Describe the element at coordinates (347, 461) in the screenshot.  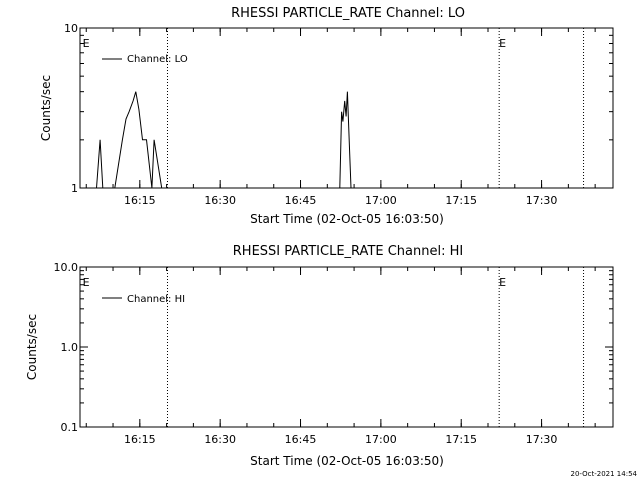
I see `hi-x-axis-label: Start Time (02-Oct-05 16:03:50)` at that location.